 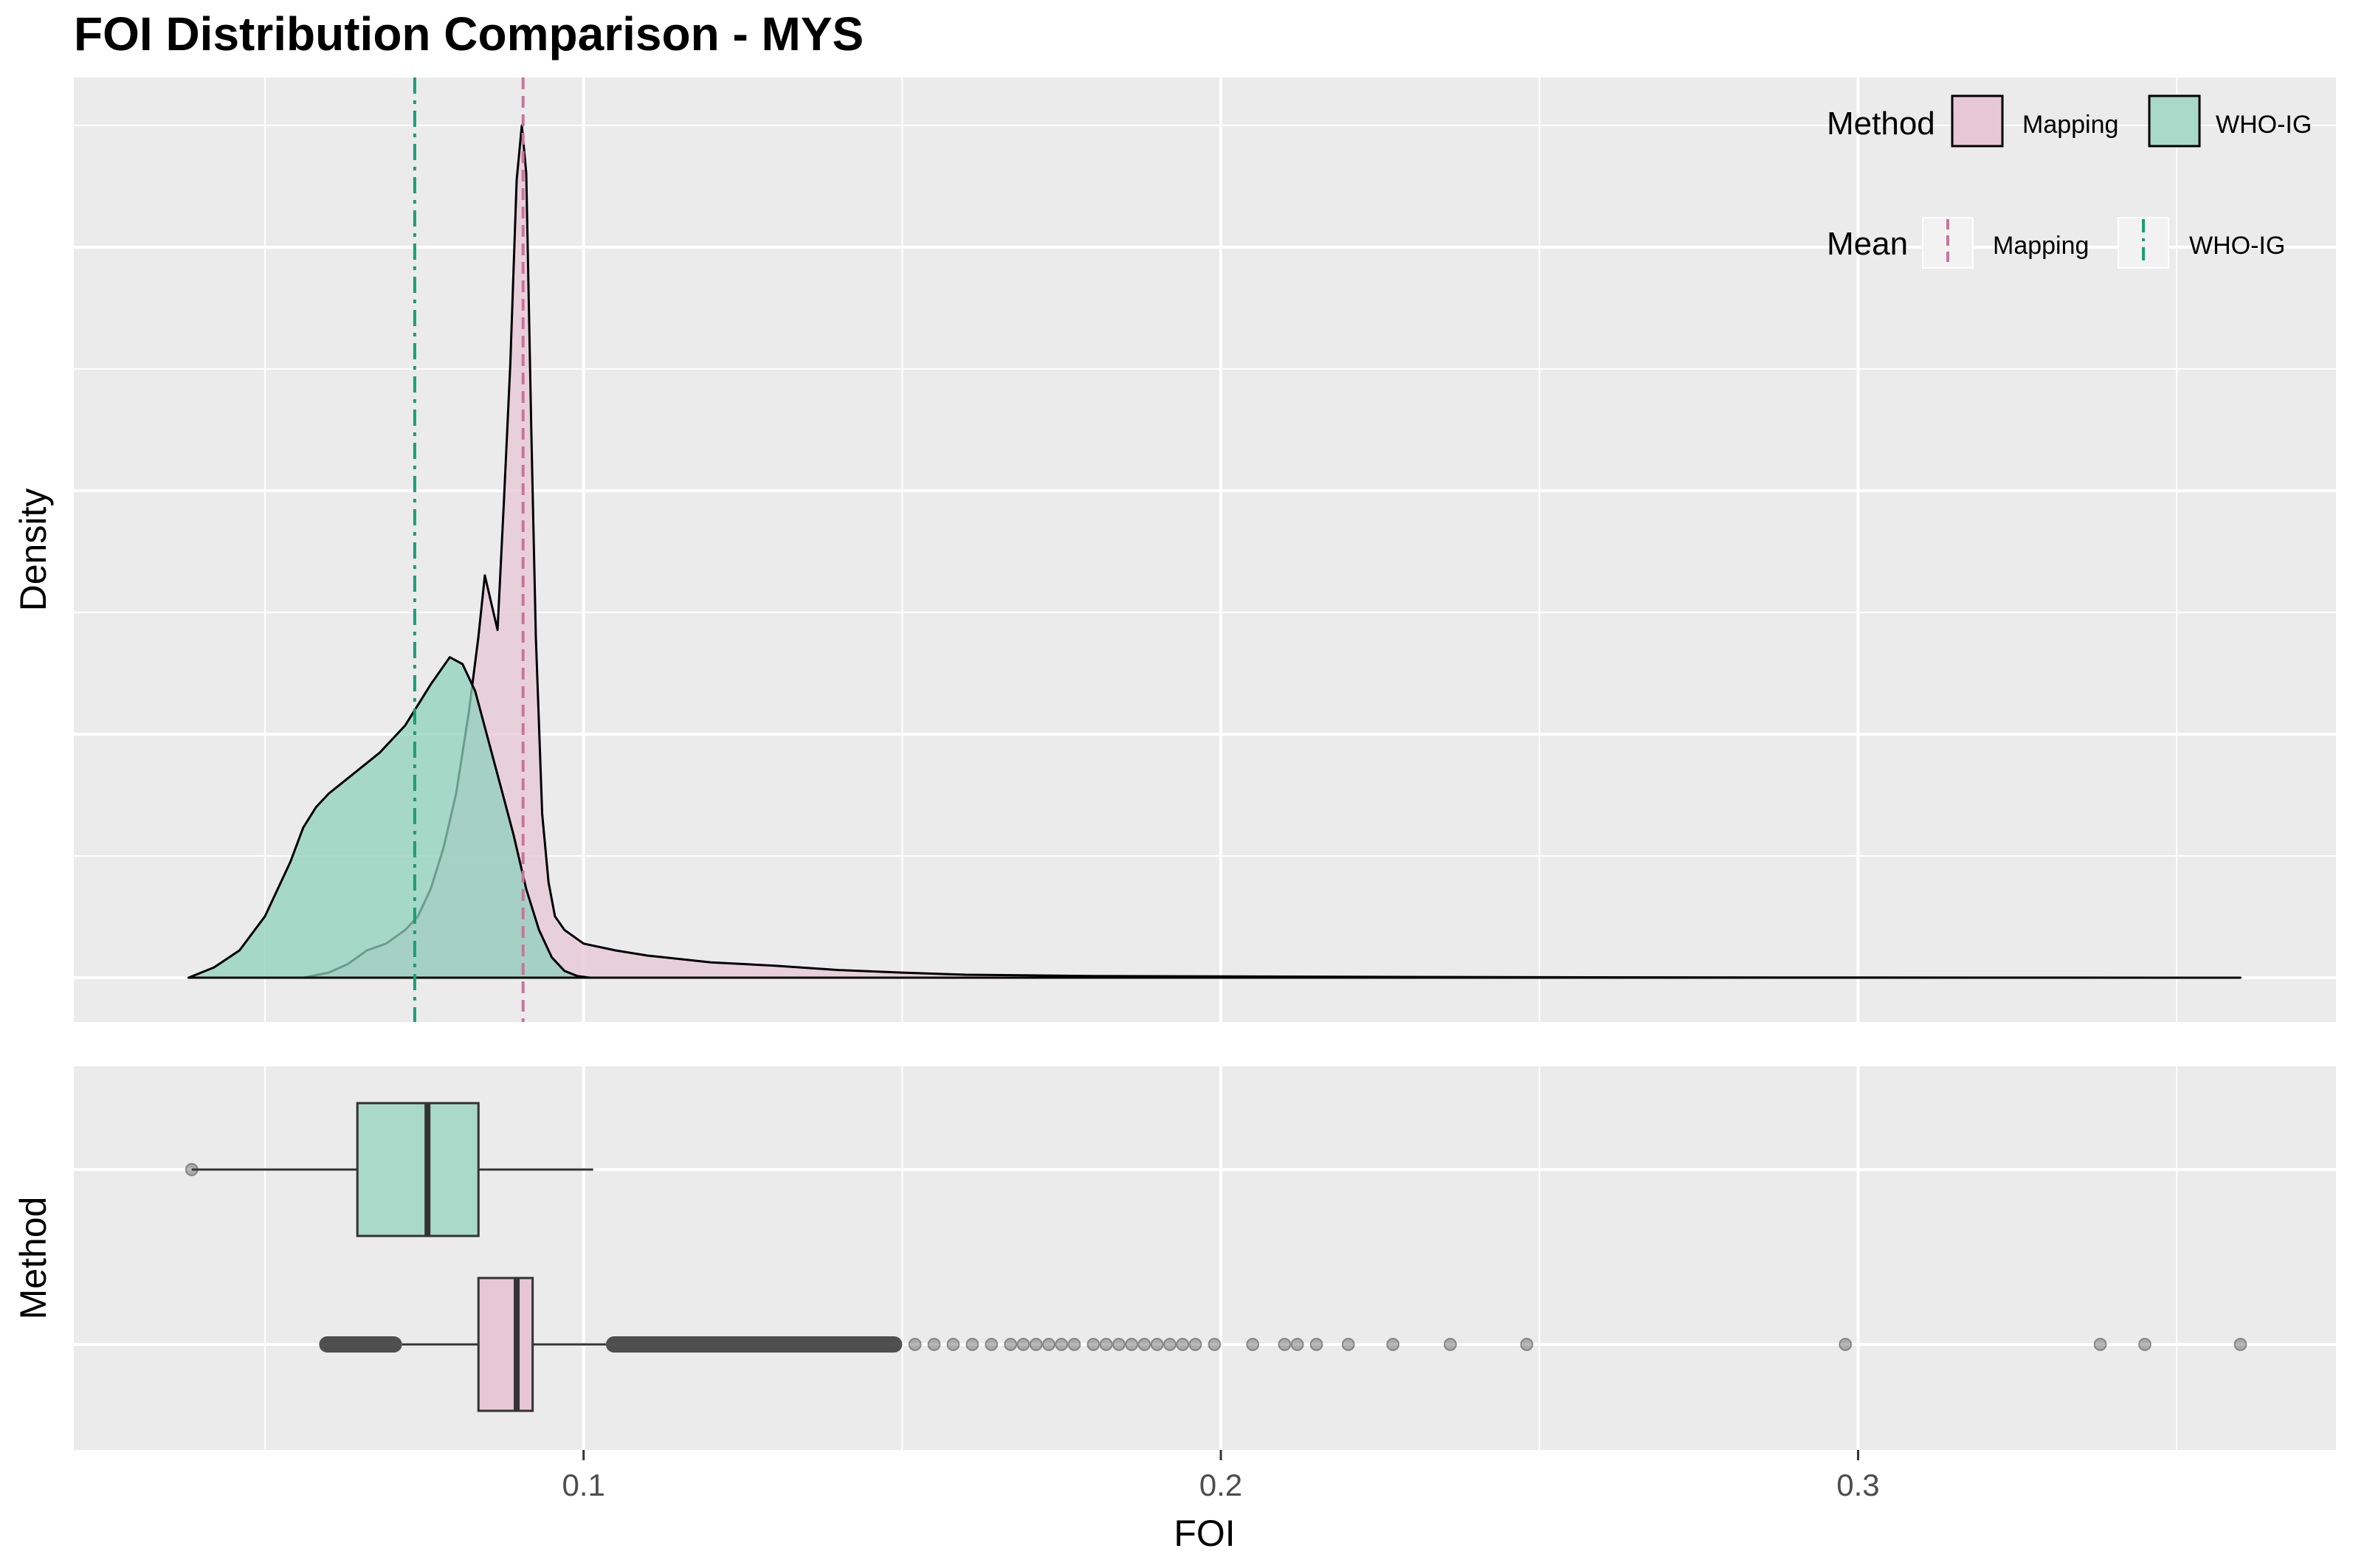 What do you see at coordinates (33, 1258) in the screenshot?
I see `y-axis-title-method: Method` at bounding box center [33, 1258].